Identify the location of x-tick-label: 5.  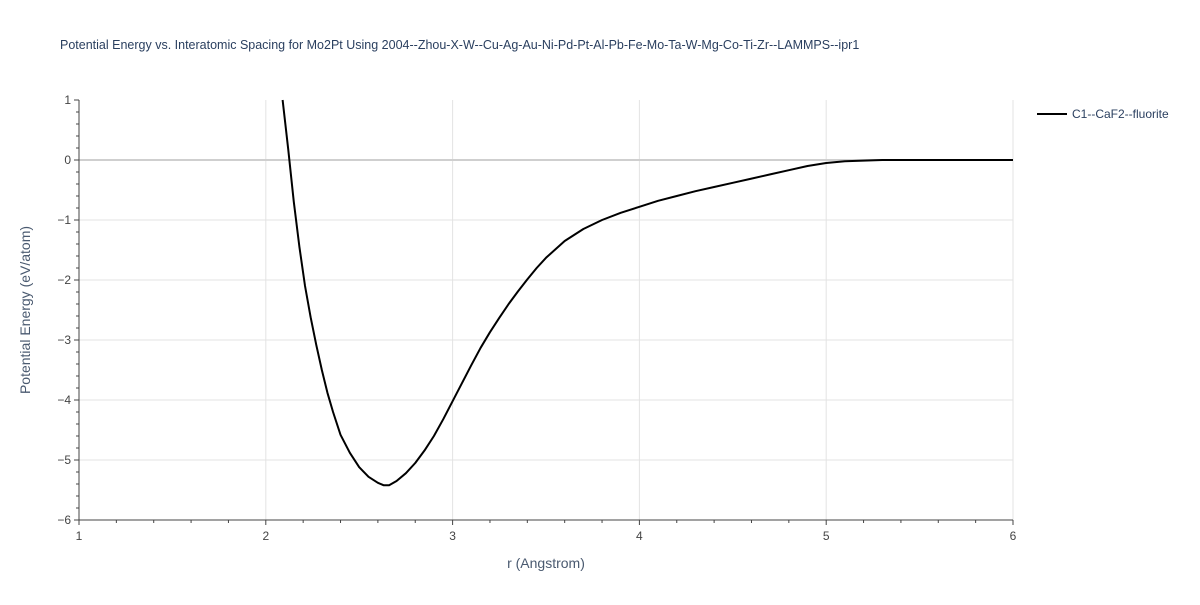
(826, 536).